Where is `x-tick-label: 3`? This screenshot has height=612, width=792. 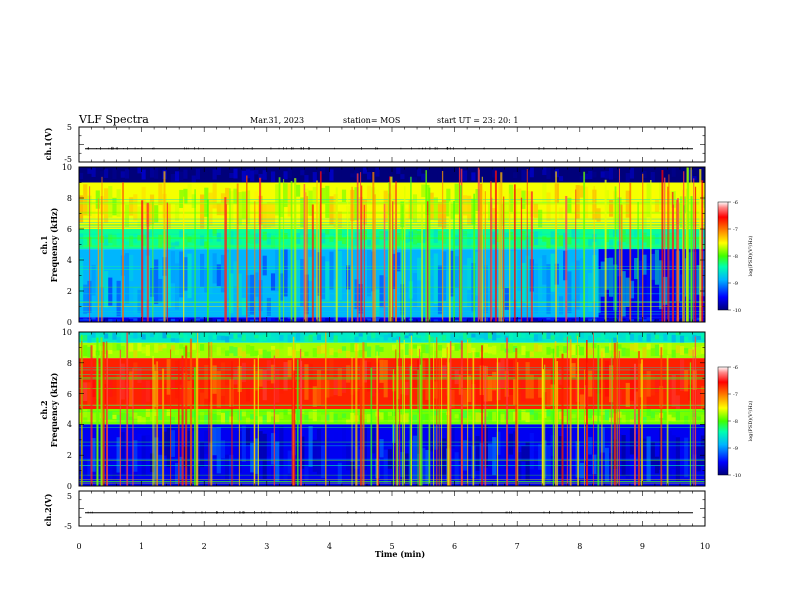 x-tick-label: 3 is located at coordinates (266, 546).